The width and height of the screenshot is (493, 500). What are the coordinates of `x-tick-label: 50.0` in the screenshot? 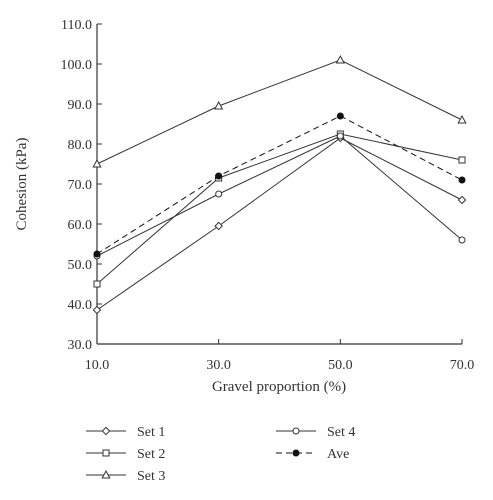 It's located at (340, 365).